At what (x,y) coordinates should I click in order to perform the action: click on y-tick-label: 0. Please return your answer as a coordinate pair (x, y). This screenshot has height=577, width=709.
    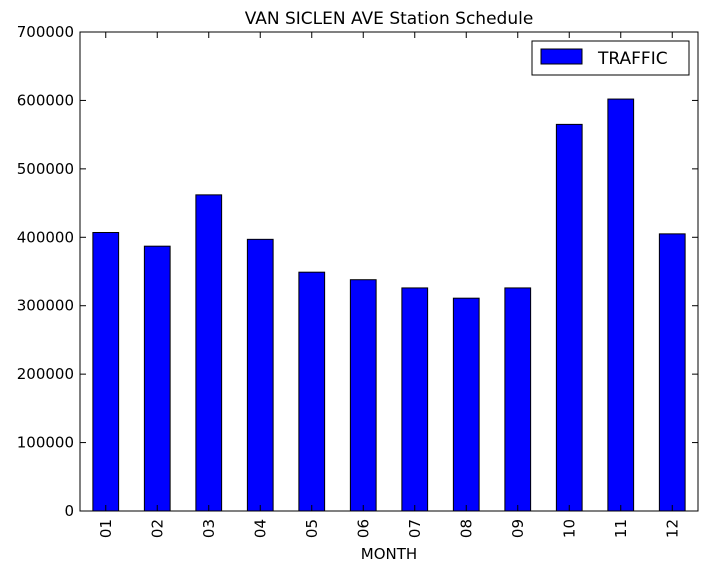
    Looking at the image, I should click on (69, 511).